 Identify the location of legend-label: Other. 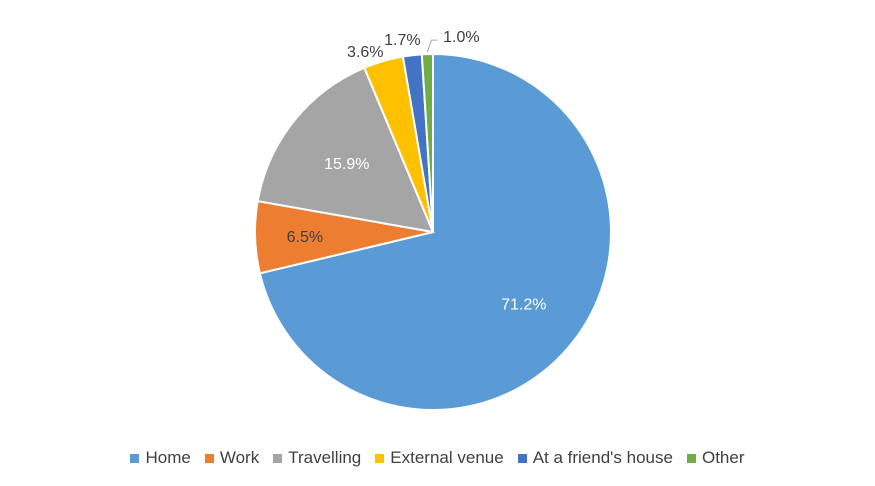
(723, 457).